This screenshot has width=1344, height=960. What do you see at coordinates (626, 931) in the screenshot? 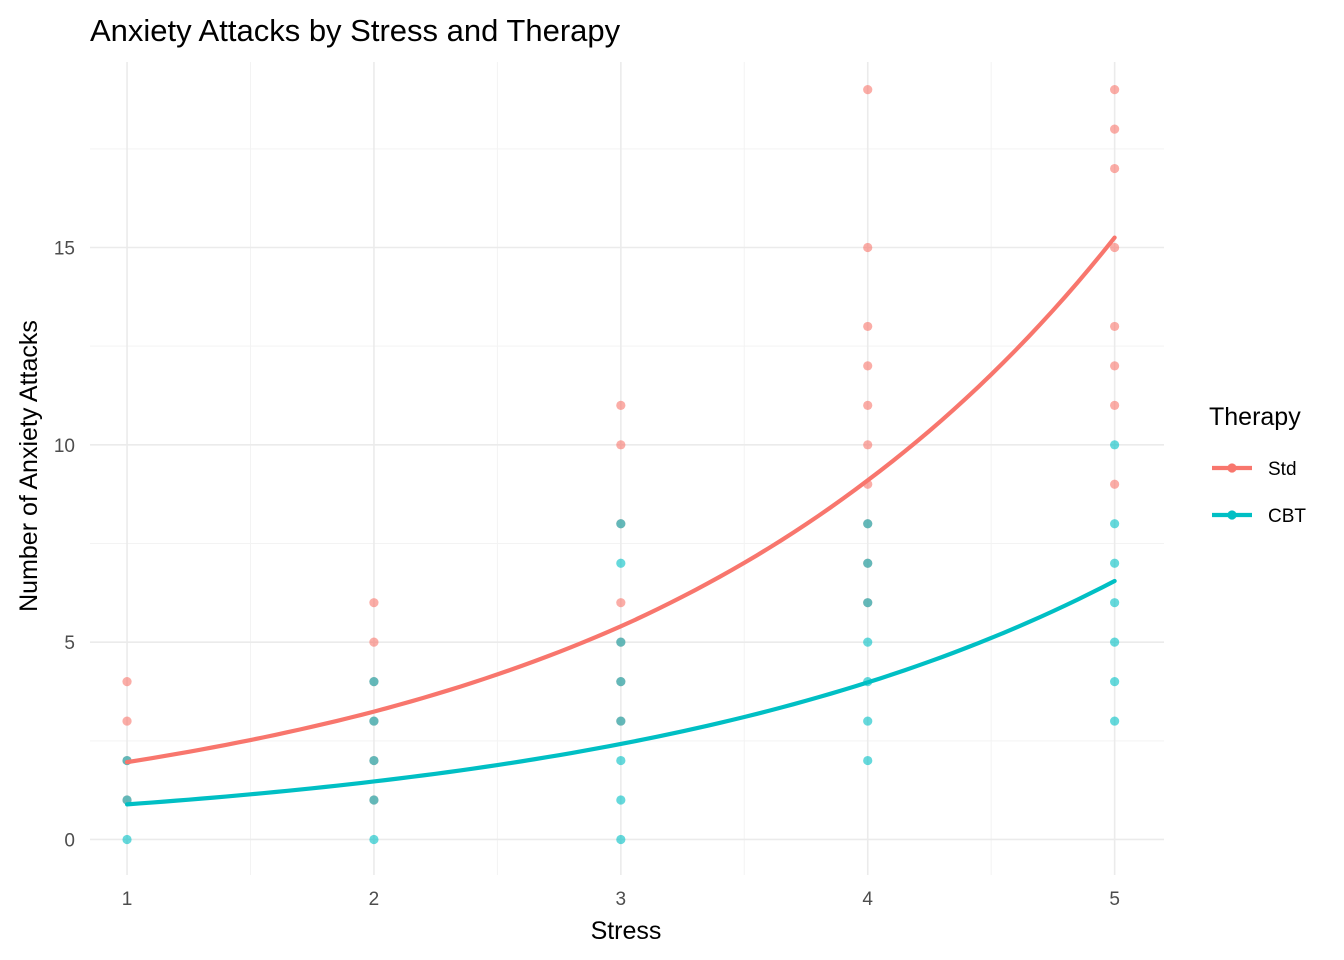
I see `x-axis-title: Stress` at bounding box center [626, 931].